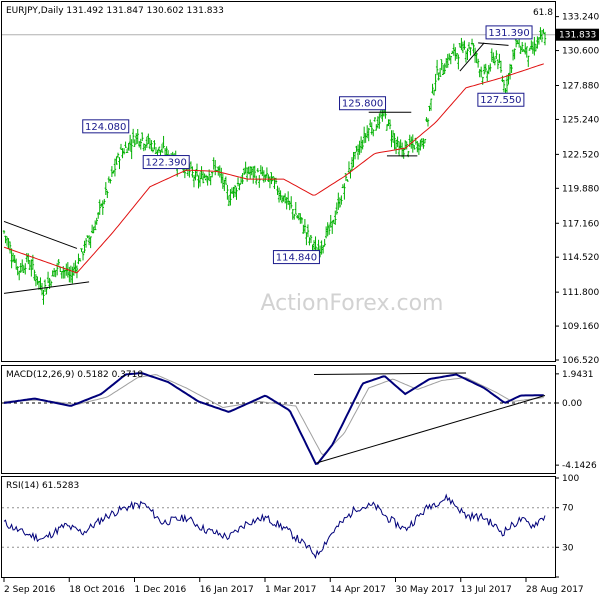 The width and height of the screenshot is (600, 600). Describe the element at coordinates (40, 234) in the screenshot. I see `trend-line` at that location.